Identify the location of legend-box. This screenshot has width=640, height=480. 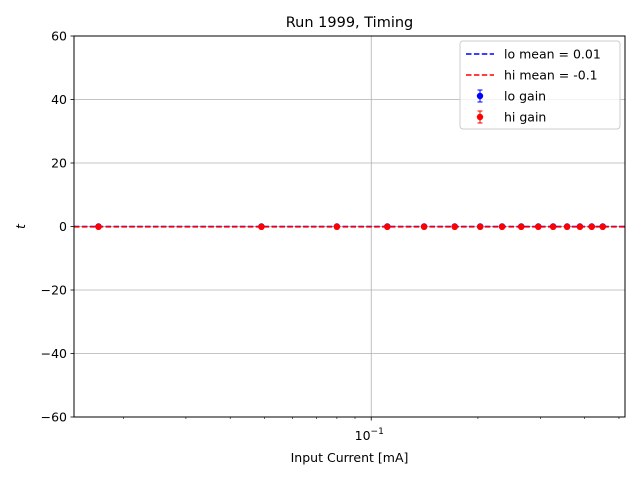
(540, 85).